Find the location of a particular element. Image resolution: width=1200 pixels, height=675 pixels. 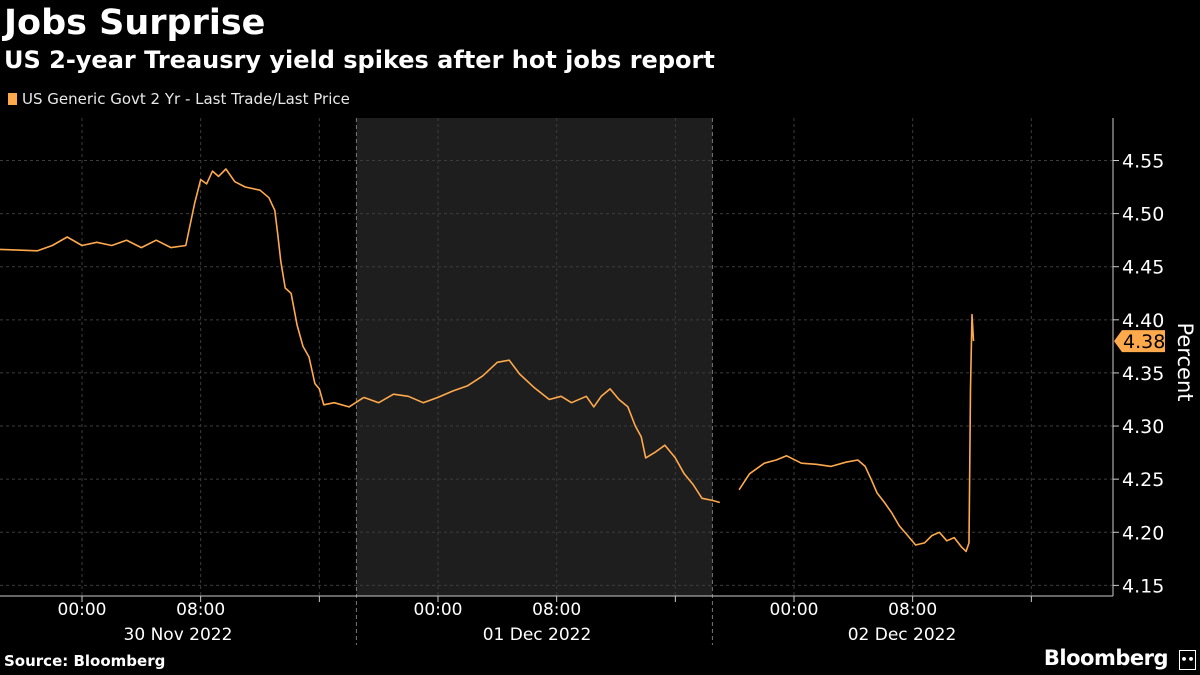

legend-swatch is located at coordinates (12, 99).